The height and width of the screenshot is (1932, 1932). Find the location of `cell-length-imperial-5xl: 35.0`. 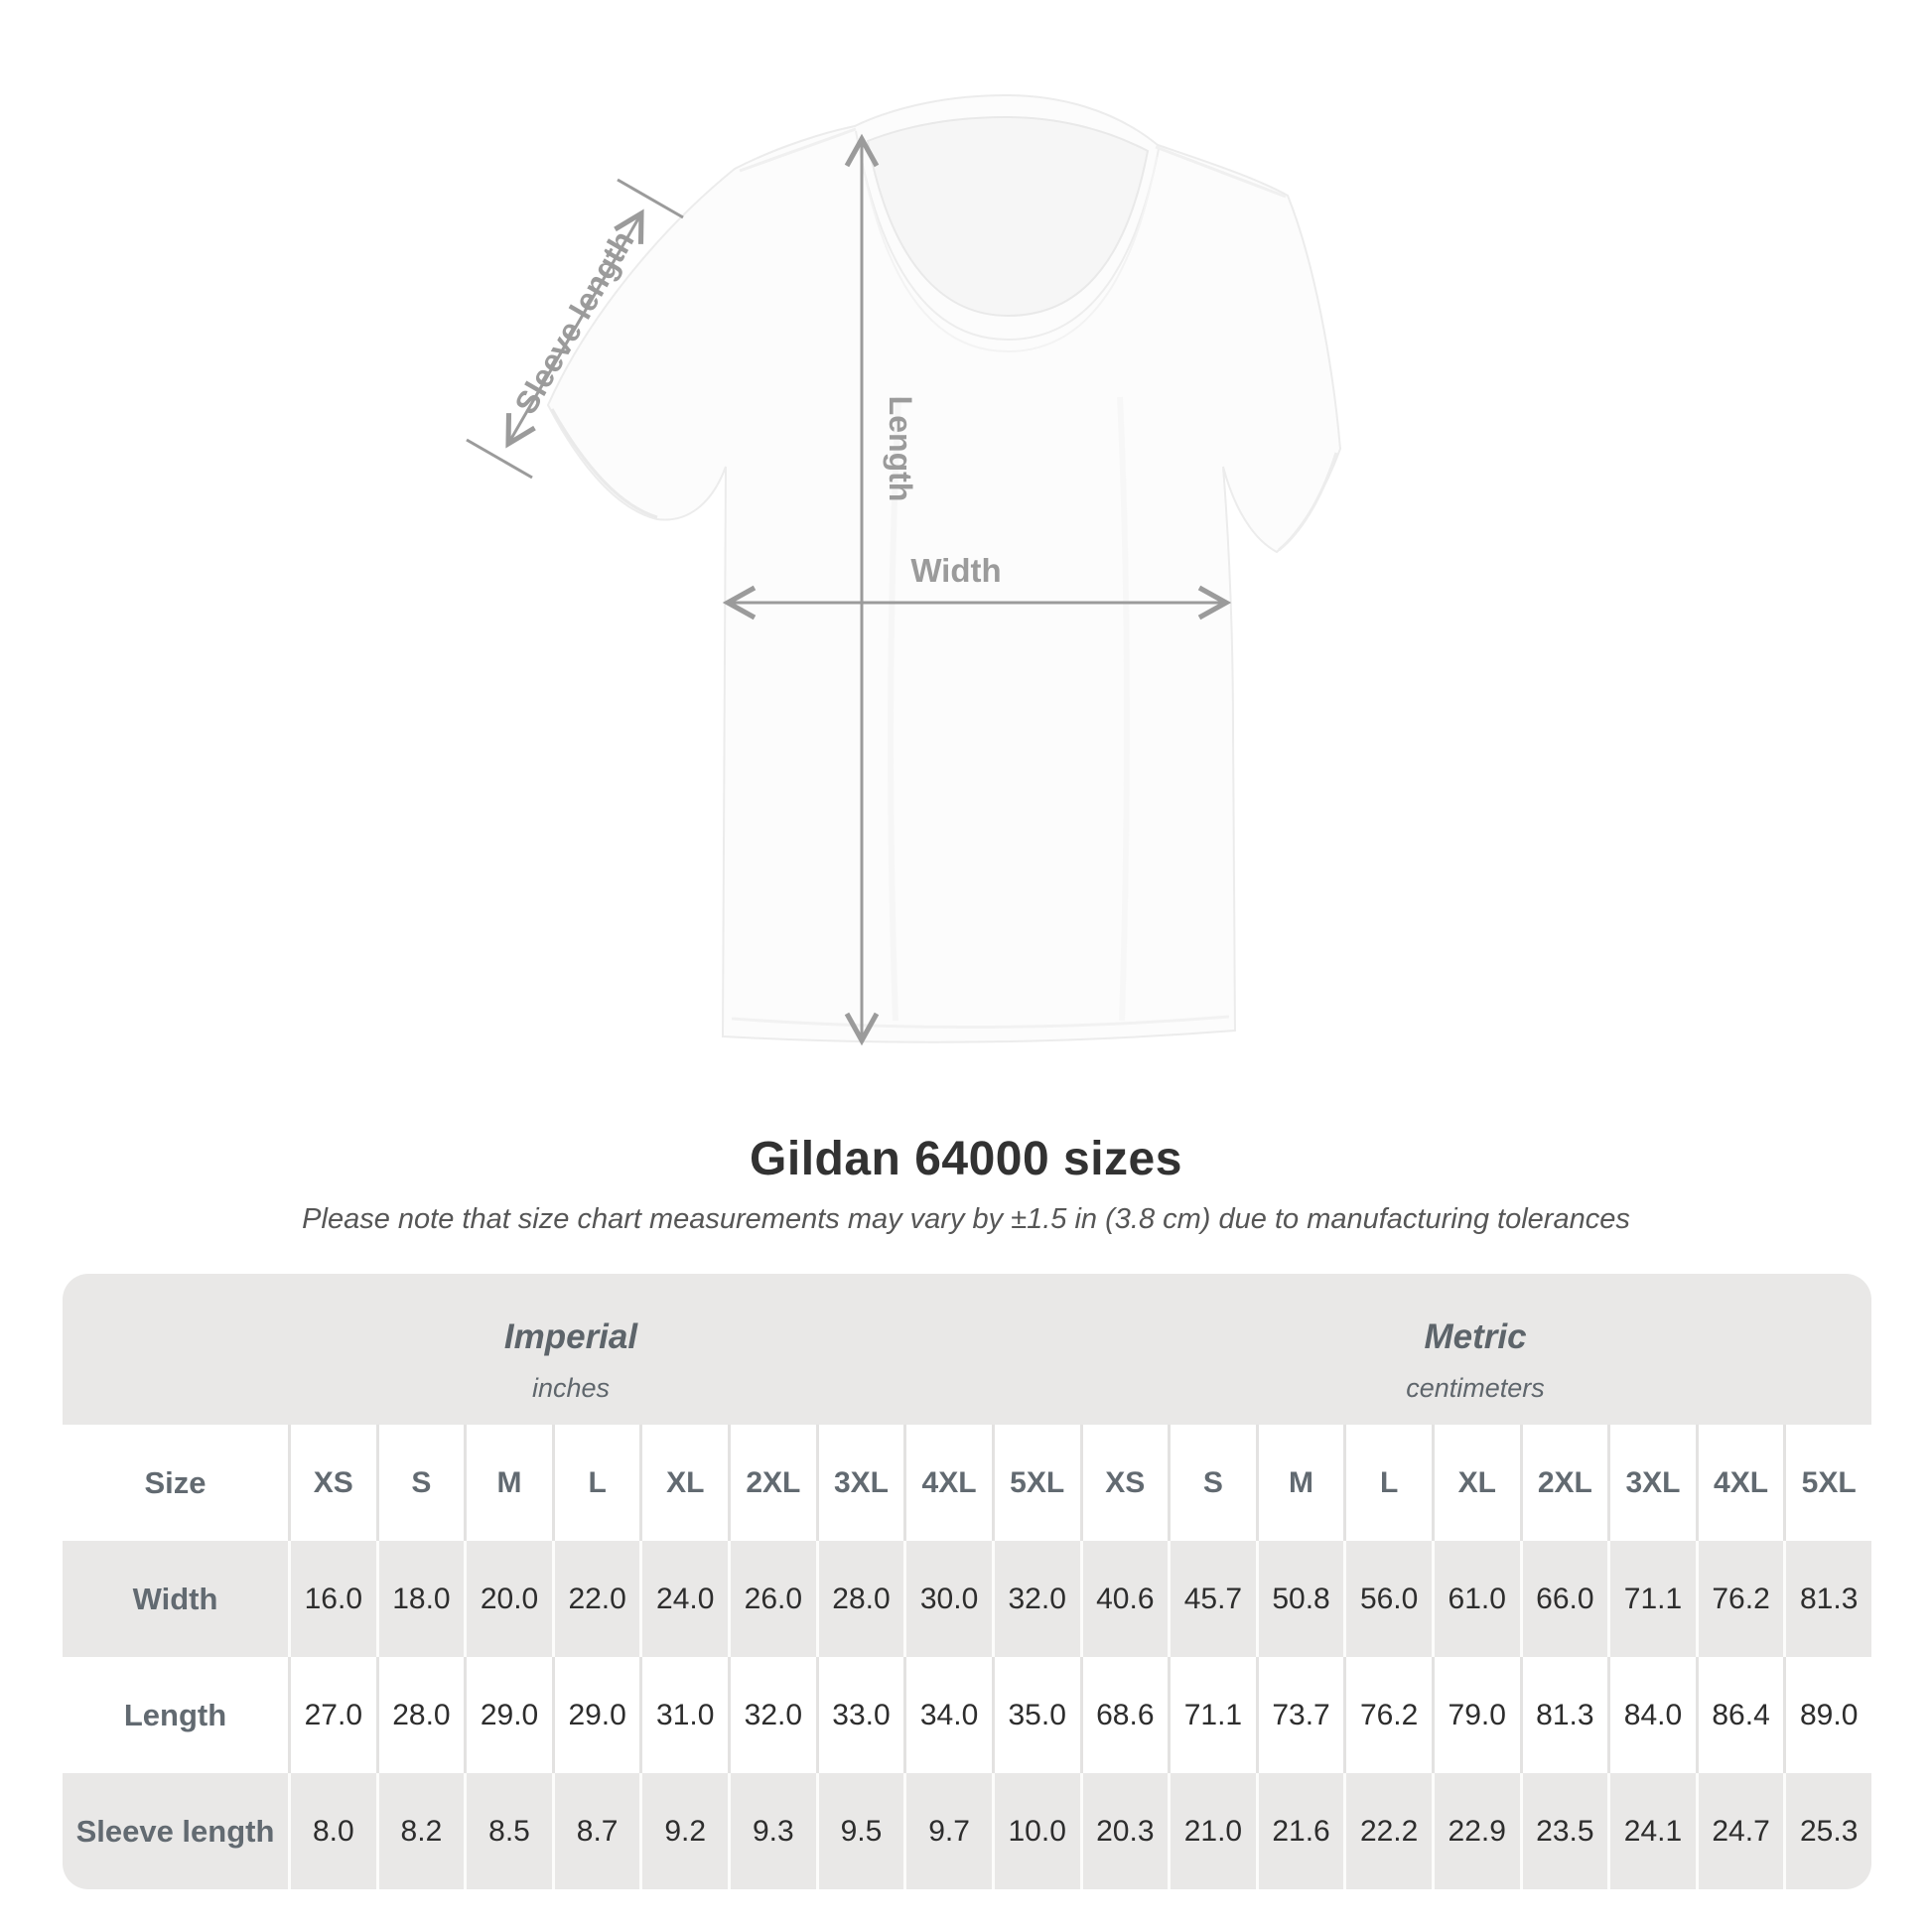

cell-length-imperial-5xl: 35.0 is located at coordinates (1035, 1715).